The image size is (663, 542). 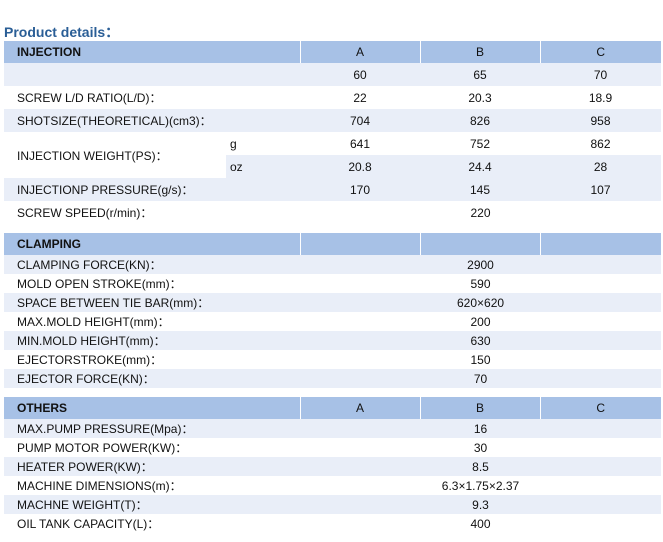 I want to click on cell-value: 70, so click(x=481, y=378).